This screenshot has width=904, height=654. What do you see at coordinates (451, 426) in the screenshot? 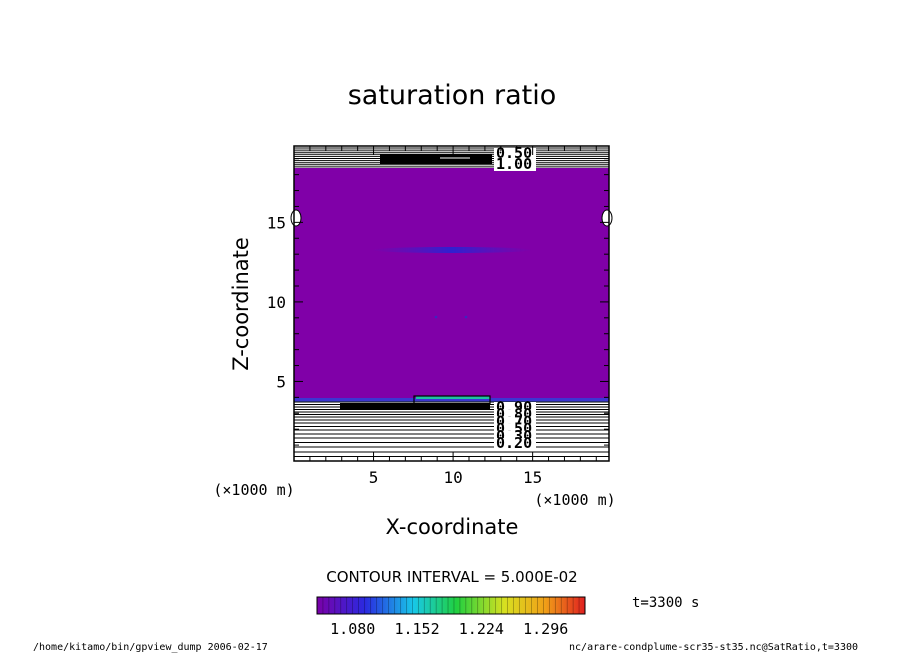
I see `contour-lines-bottom` at bounding box center [451, 426].